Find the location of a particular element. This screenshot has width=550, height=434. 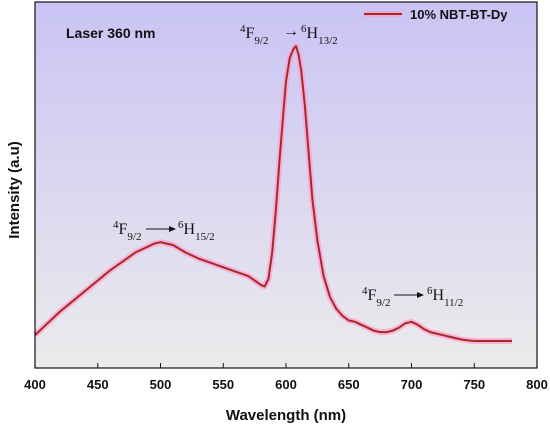

transition-label-15-2: 4F9/2 6H15/2 is located at coordinates (164, 231).